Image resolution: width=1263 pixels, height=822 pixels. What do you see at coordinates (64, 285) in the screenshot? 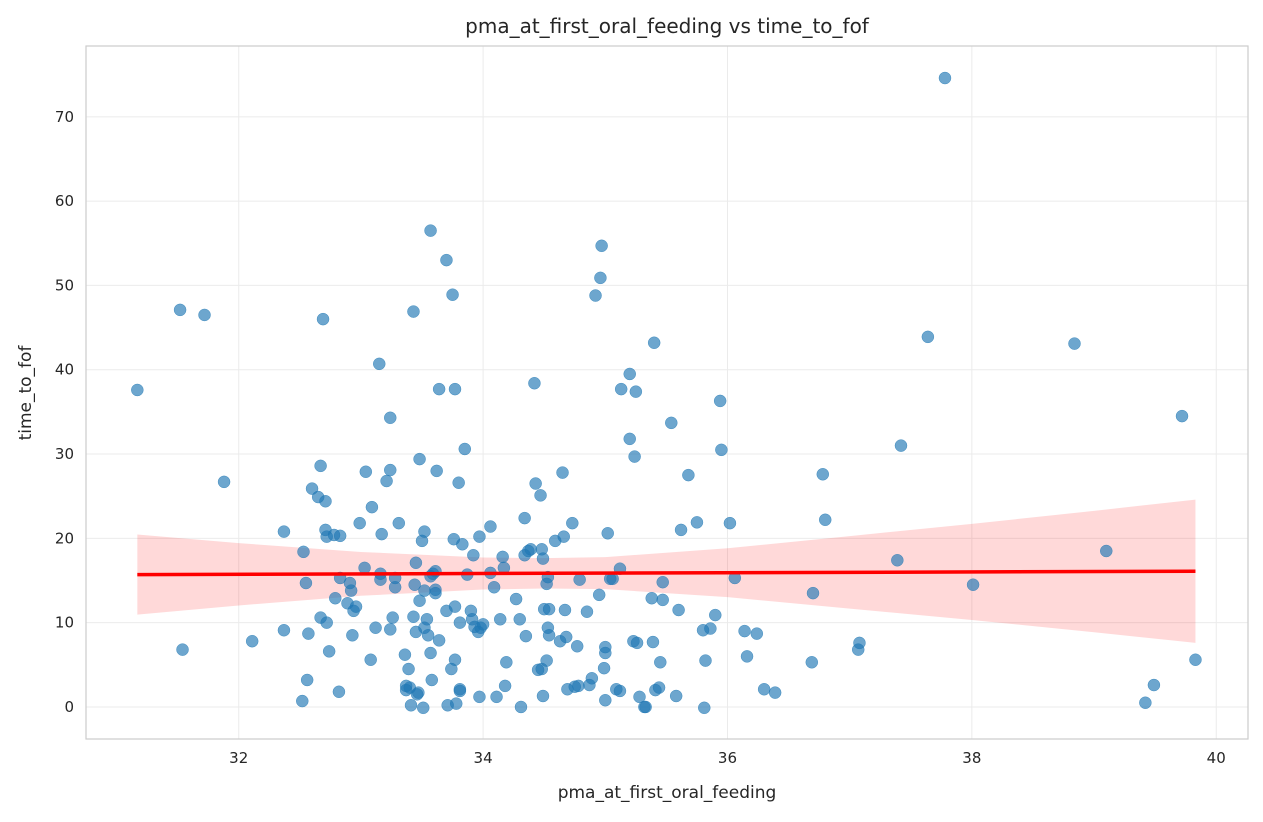
I see `y-tick-label: 50` at bounding box center [64, 285].